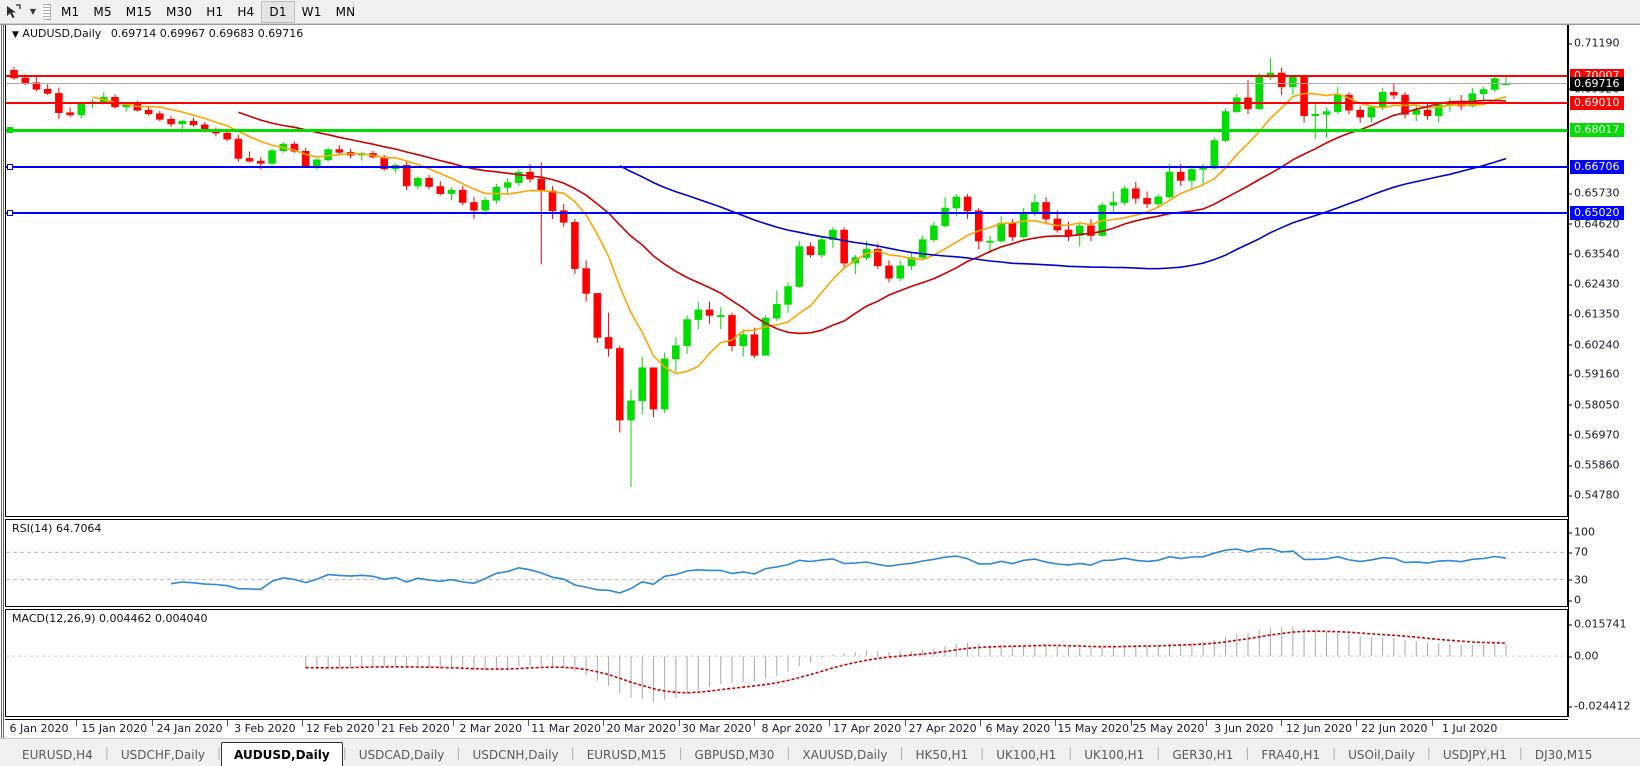 The width and height of the screenshot is (1640, 766). Describe the element at coordinates (2, 382) in the screenshot. I see `chart-left-grip` at that location.